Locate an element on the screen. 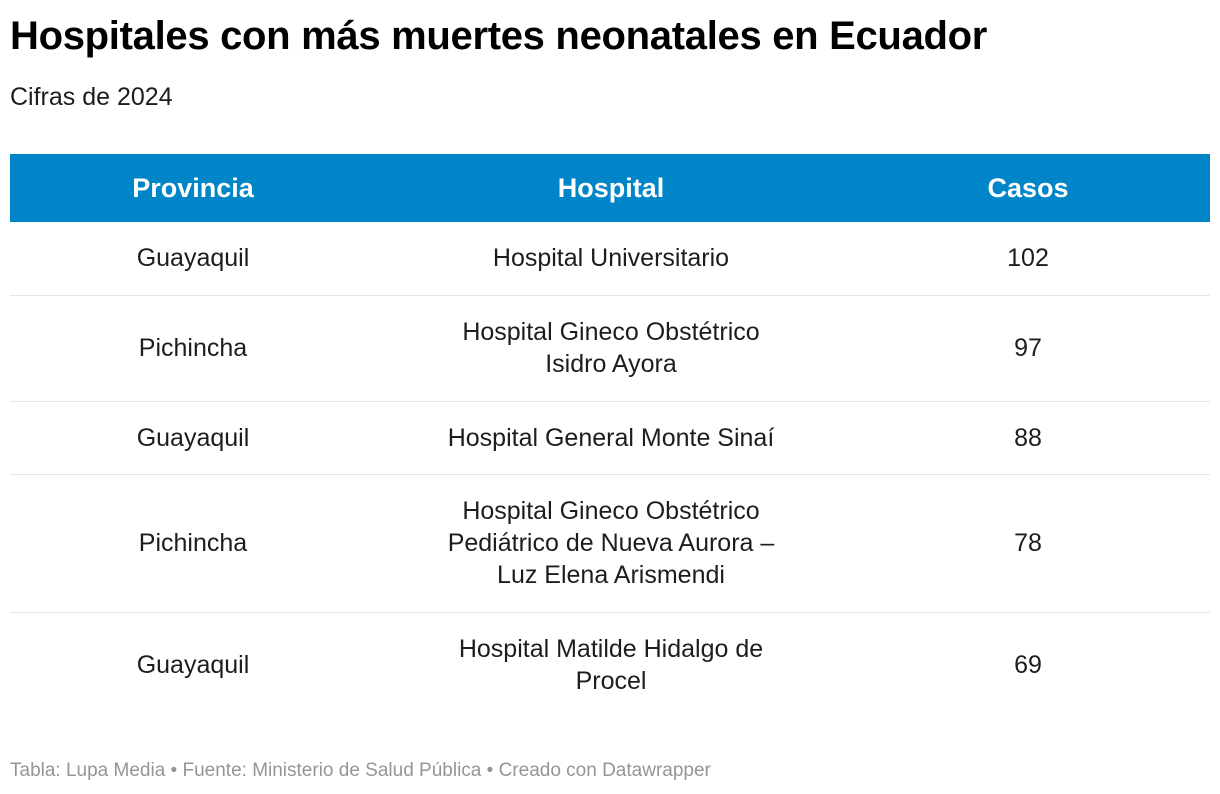 Image resolution: width=1220 pixels, height=794 pixels. cell-casos: 78 is located at coordinates (1028, 543).